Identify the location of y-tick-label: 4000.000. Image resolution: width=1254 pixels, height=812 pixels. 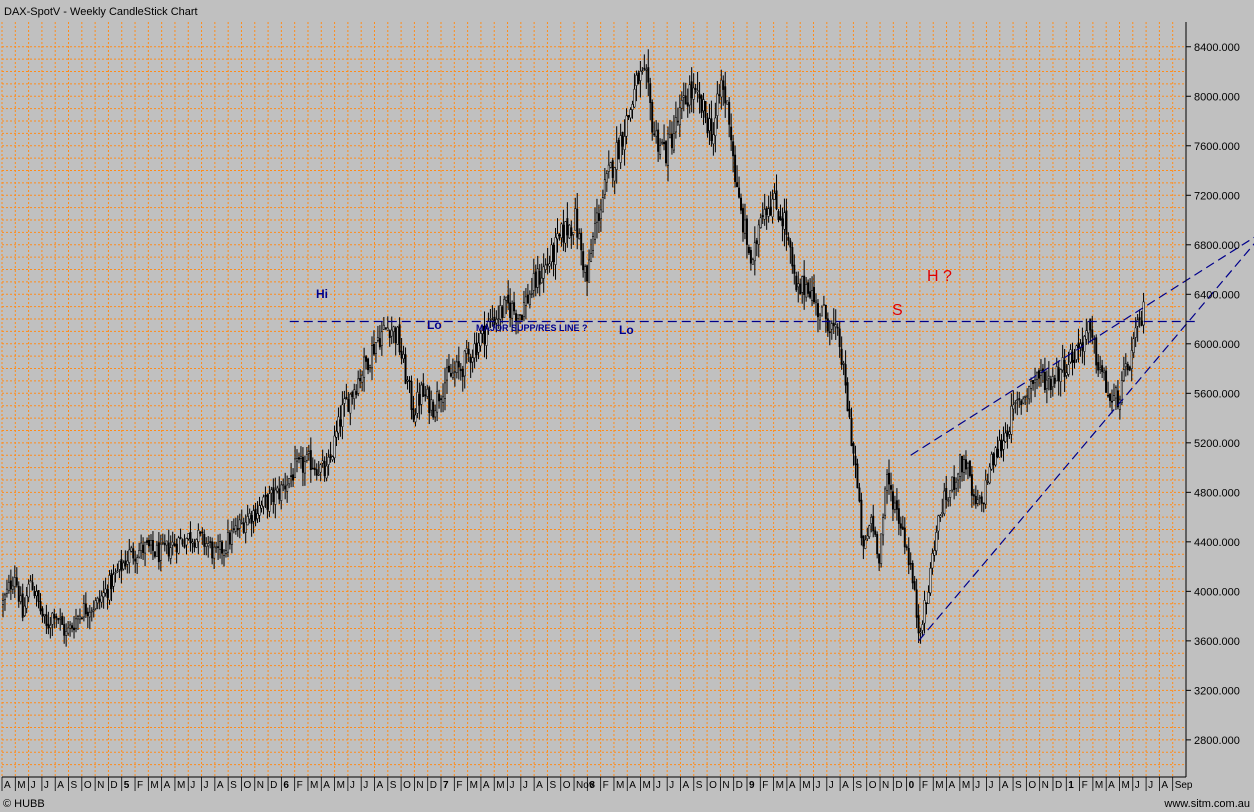
(1217, 592).